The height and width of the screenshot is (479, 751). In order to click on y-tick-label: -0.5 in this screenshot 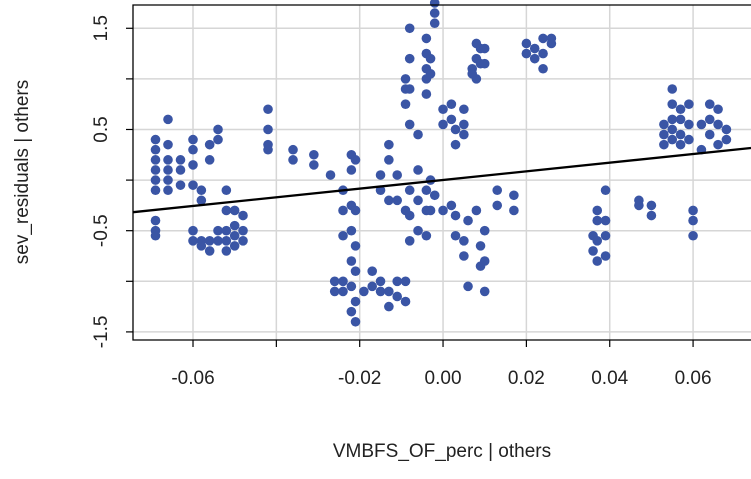, I will do `click(101, 230)`.